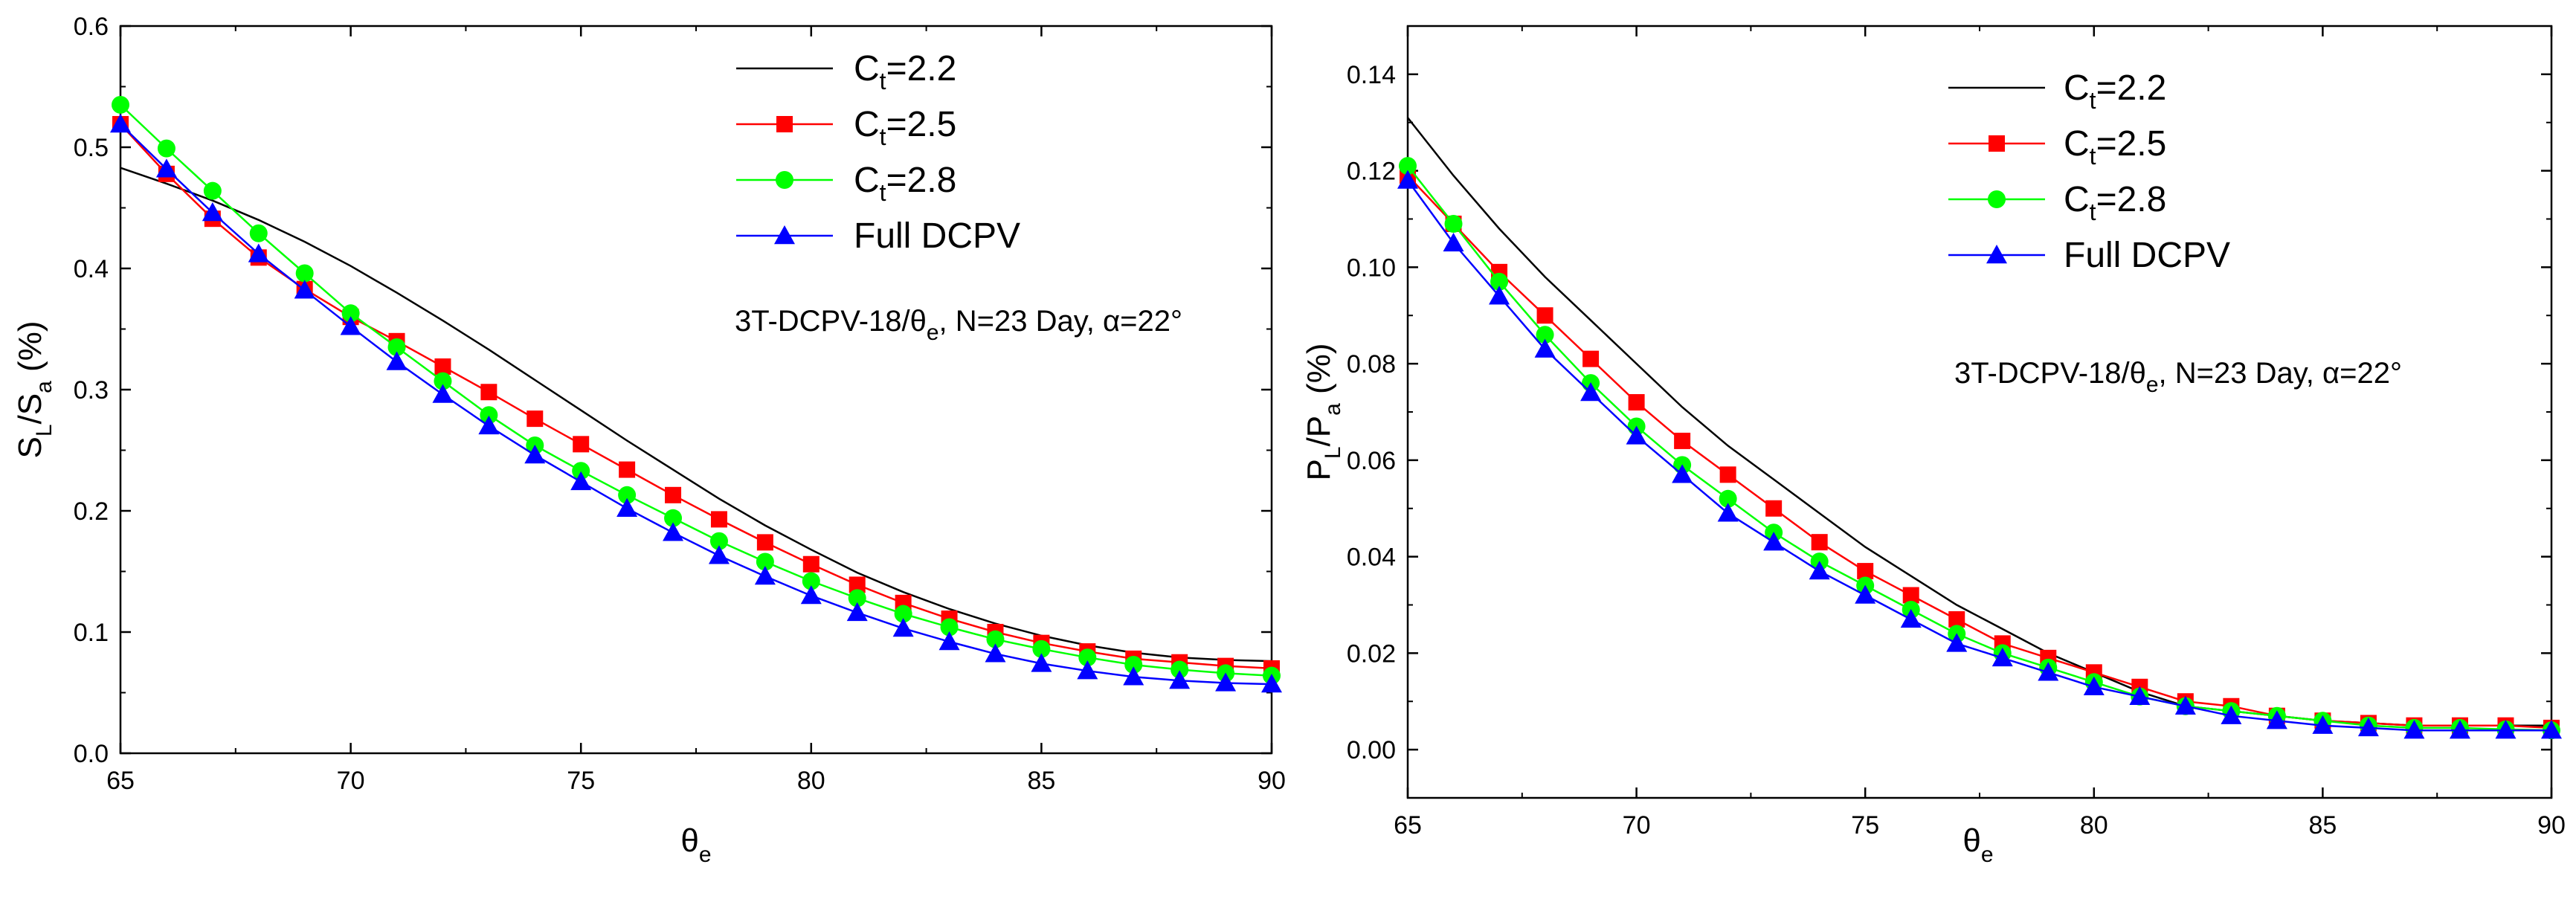  I want to click on x-axis-title-main: θ, so click(1971, 840).